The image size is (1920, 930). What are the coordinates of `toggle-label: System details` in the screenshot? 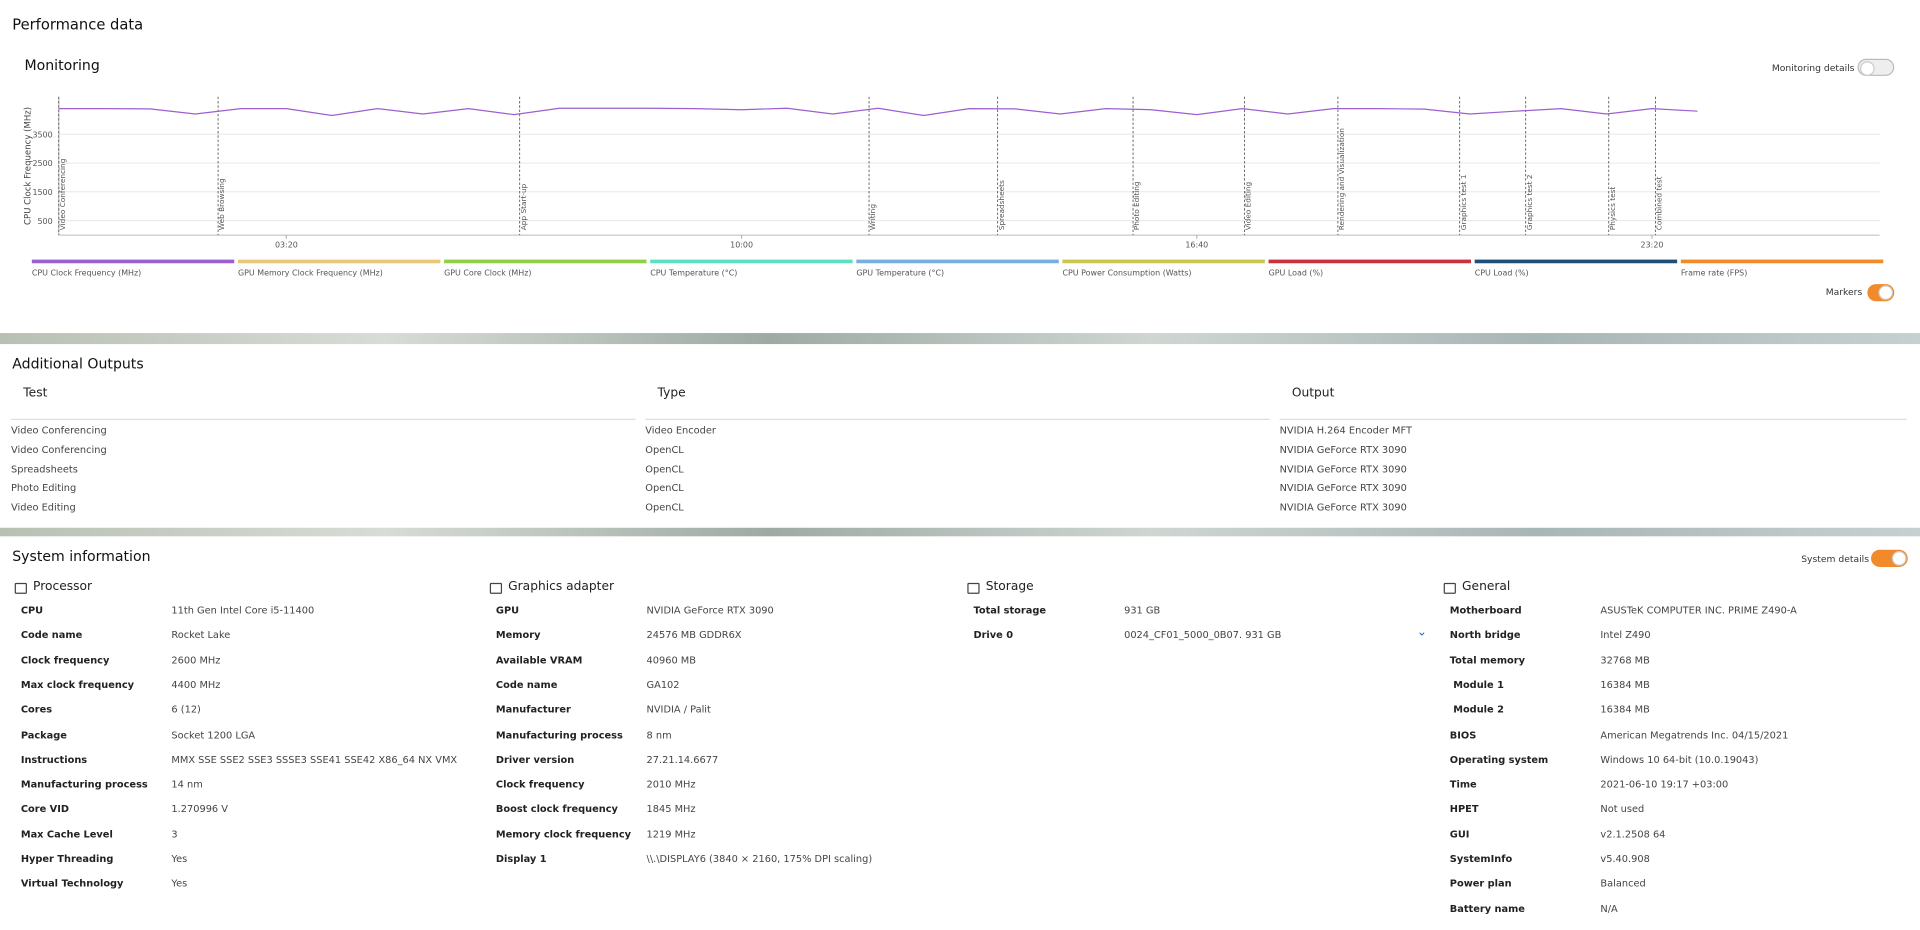 It's located at (1835, 559).